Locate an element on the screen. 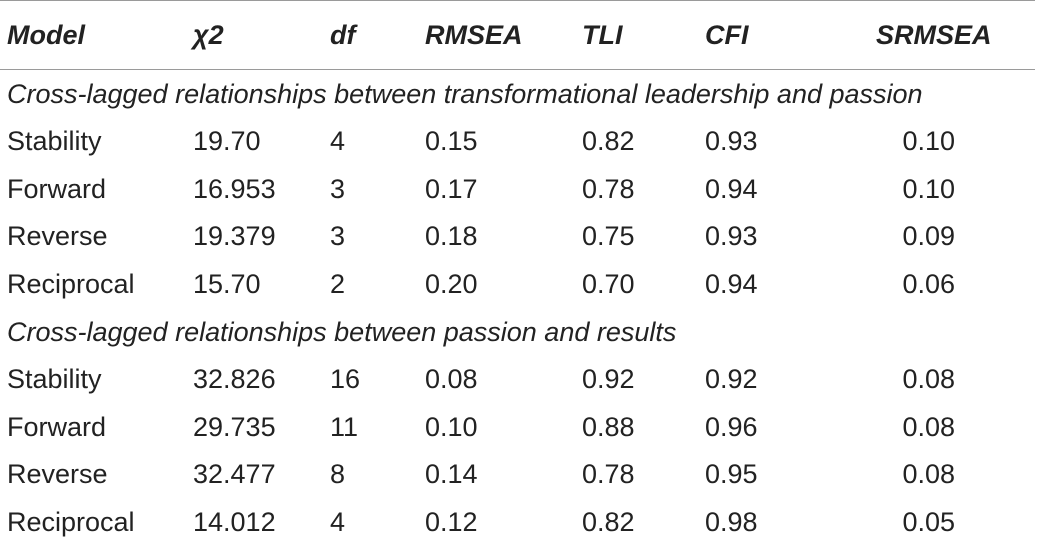 Image resolution: width=1039 pixels, height=559 pixels. cell-rmsea: 0.20 is located at coordinates (451, 283).